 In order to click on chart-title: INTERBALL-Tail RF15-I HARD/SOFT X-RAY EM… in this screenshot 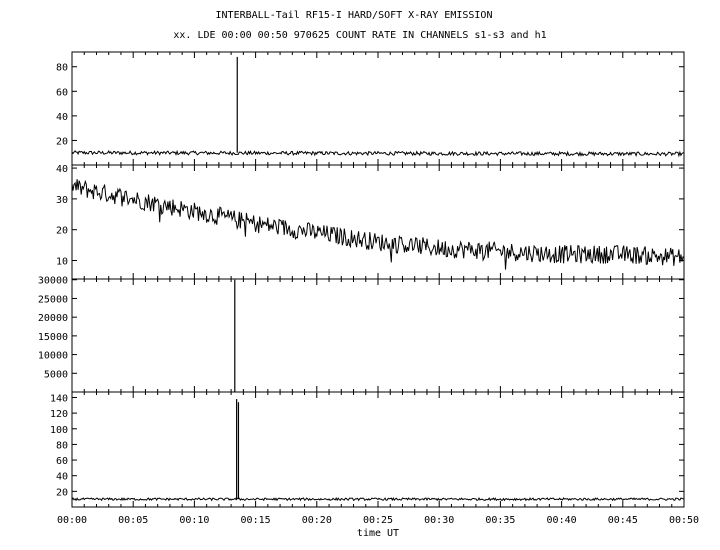, I will do `click(354, 15)`.